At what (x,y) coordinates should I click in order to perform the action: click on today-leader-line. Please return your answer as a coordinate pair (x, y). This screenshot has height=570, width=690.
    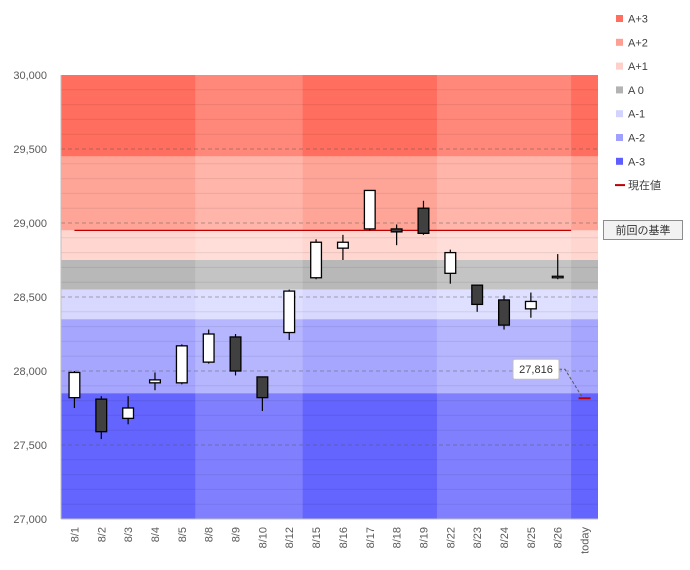
    Looking at the image, I should click on (571, 382).